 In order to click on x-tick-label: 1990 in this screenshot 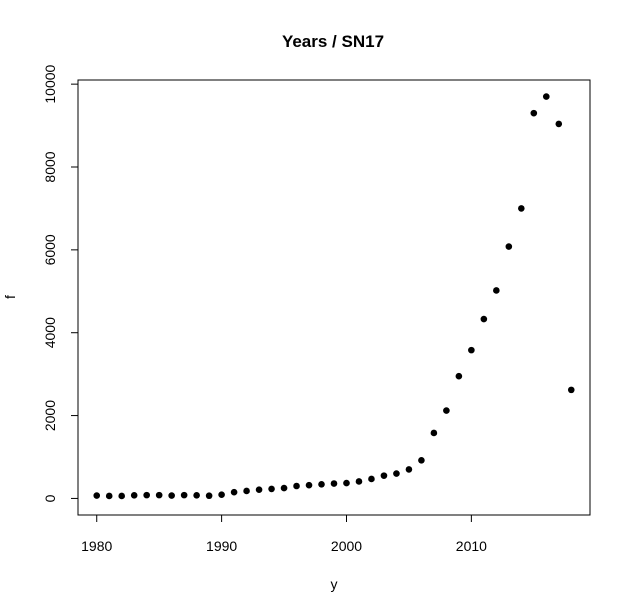, I will do `click(221, 546)`.